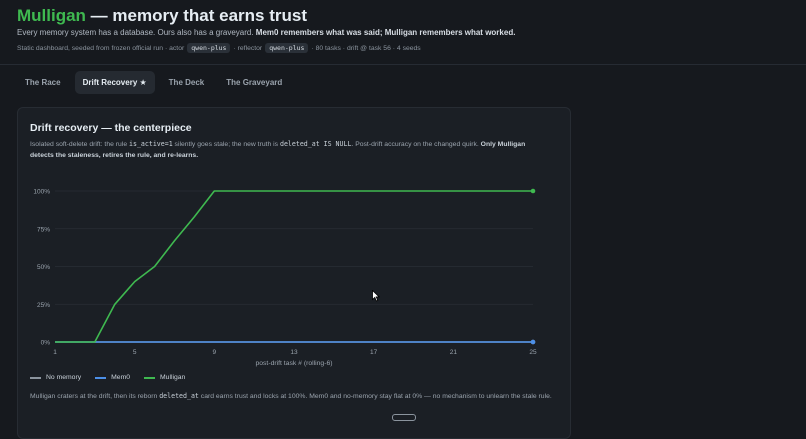  Describe the element at coordinates (151, 144) in the screenshot. I see `desc-code-1: is_active=1` at that location.